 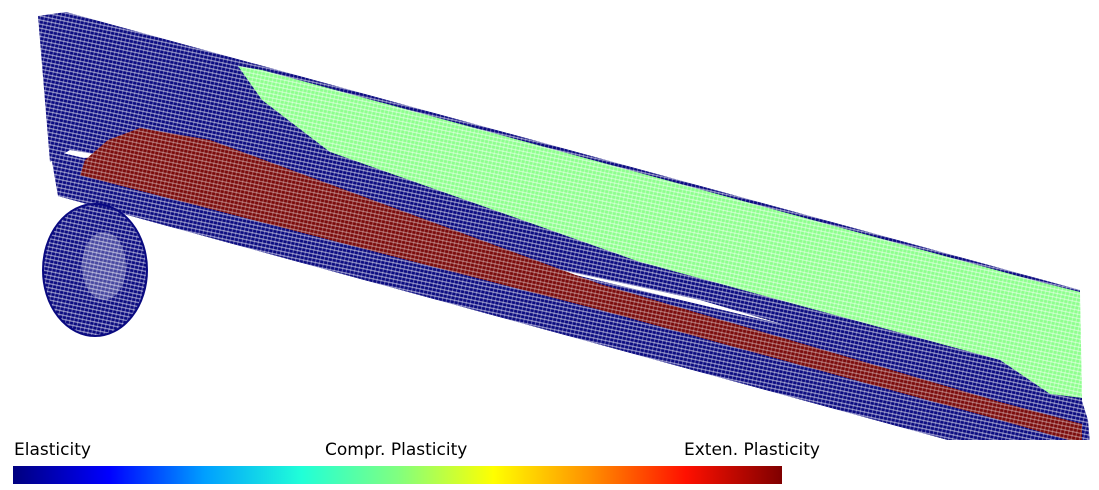 I want to click on legend-colorbar, so click(x=397, y=475).